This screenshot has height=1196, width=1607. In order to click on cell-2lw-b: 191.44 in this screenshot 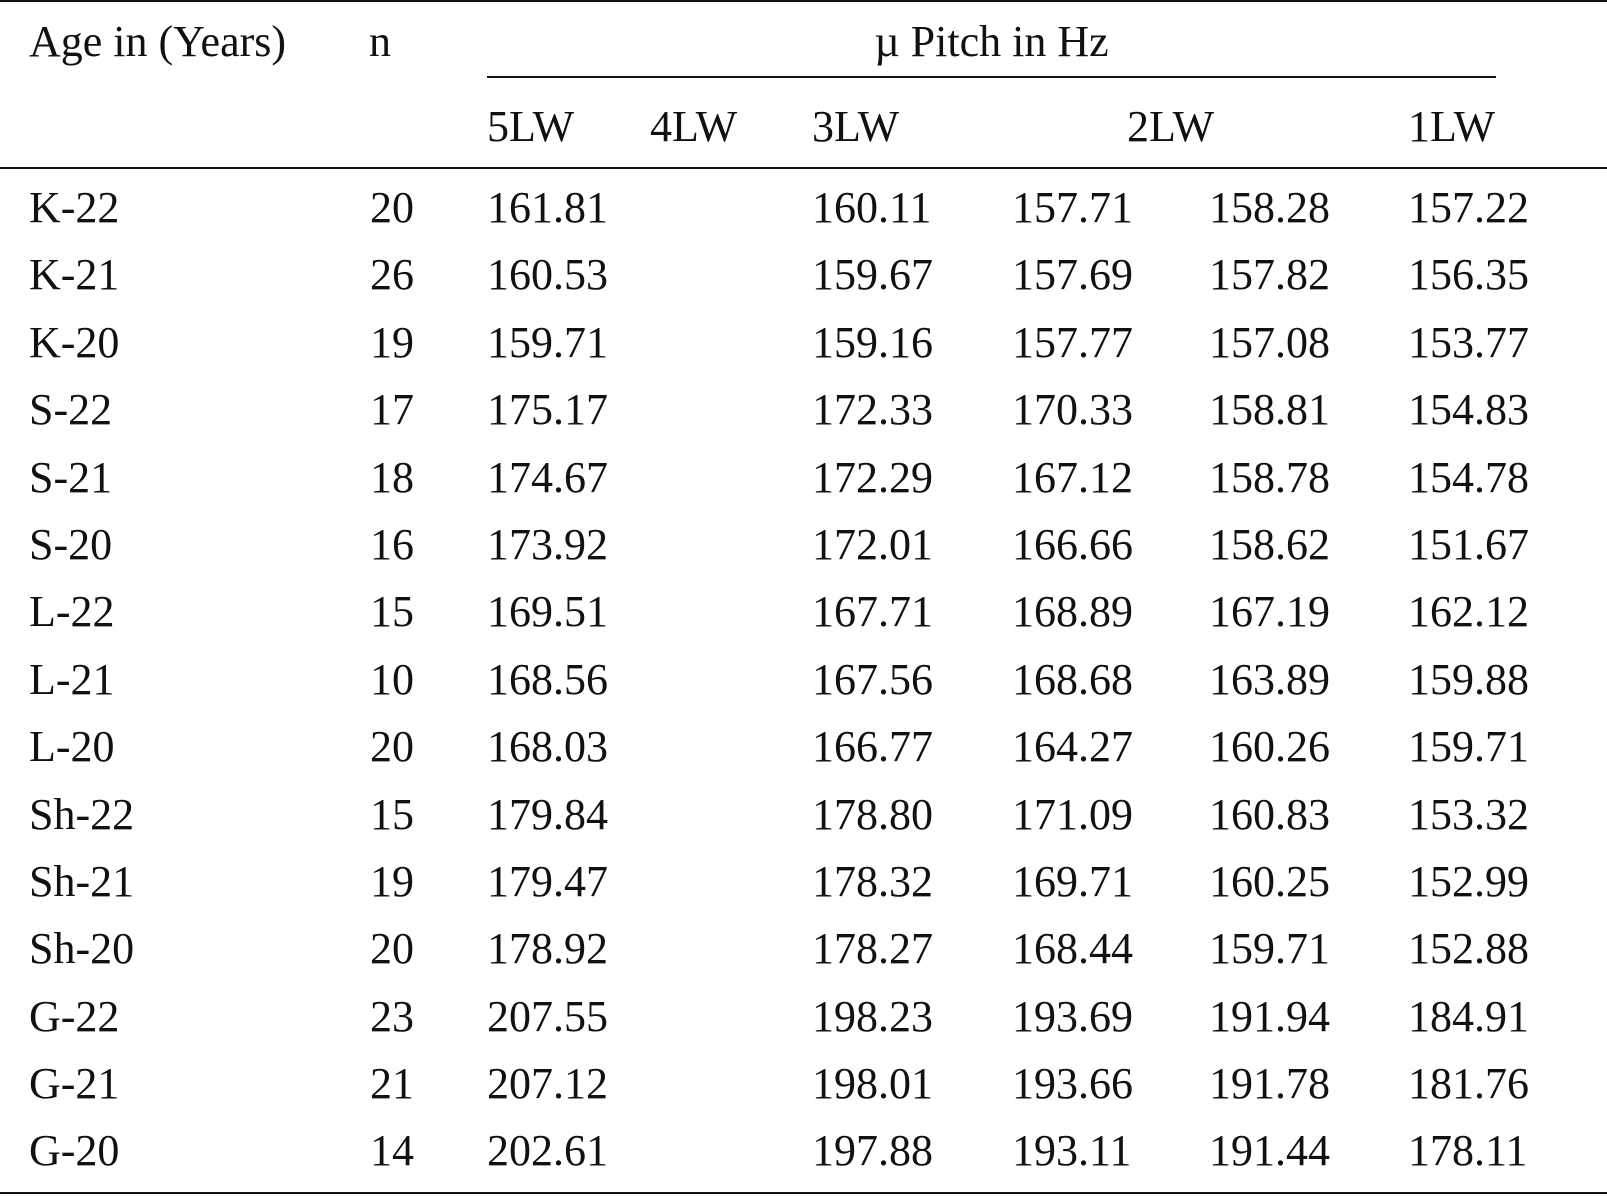, I will do `click(1269, 1151)`.